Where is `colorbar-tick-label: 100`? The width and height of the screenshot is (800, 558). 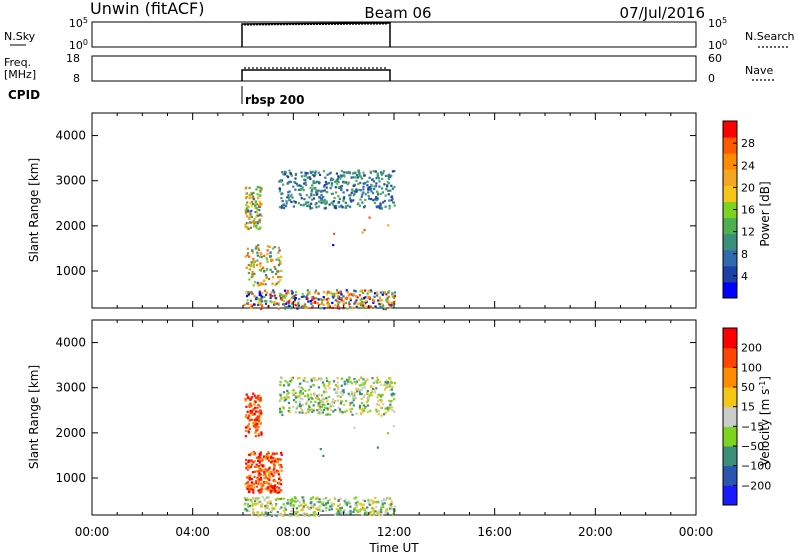
colorbar-tick-label: 100 is located at coordinates (751, 367).